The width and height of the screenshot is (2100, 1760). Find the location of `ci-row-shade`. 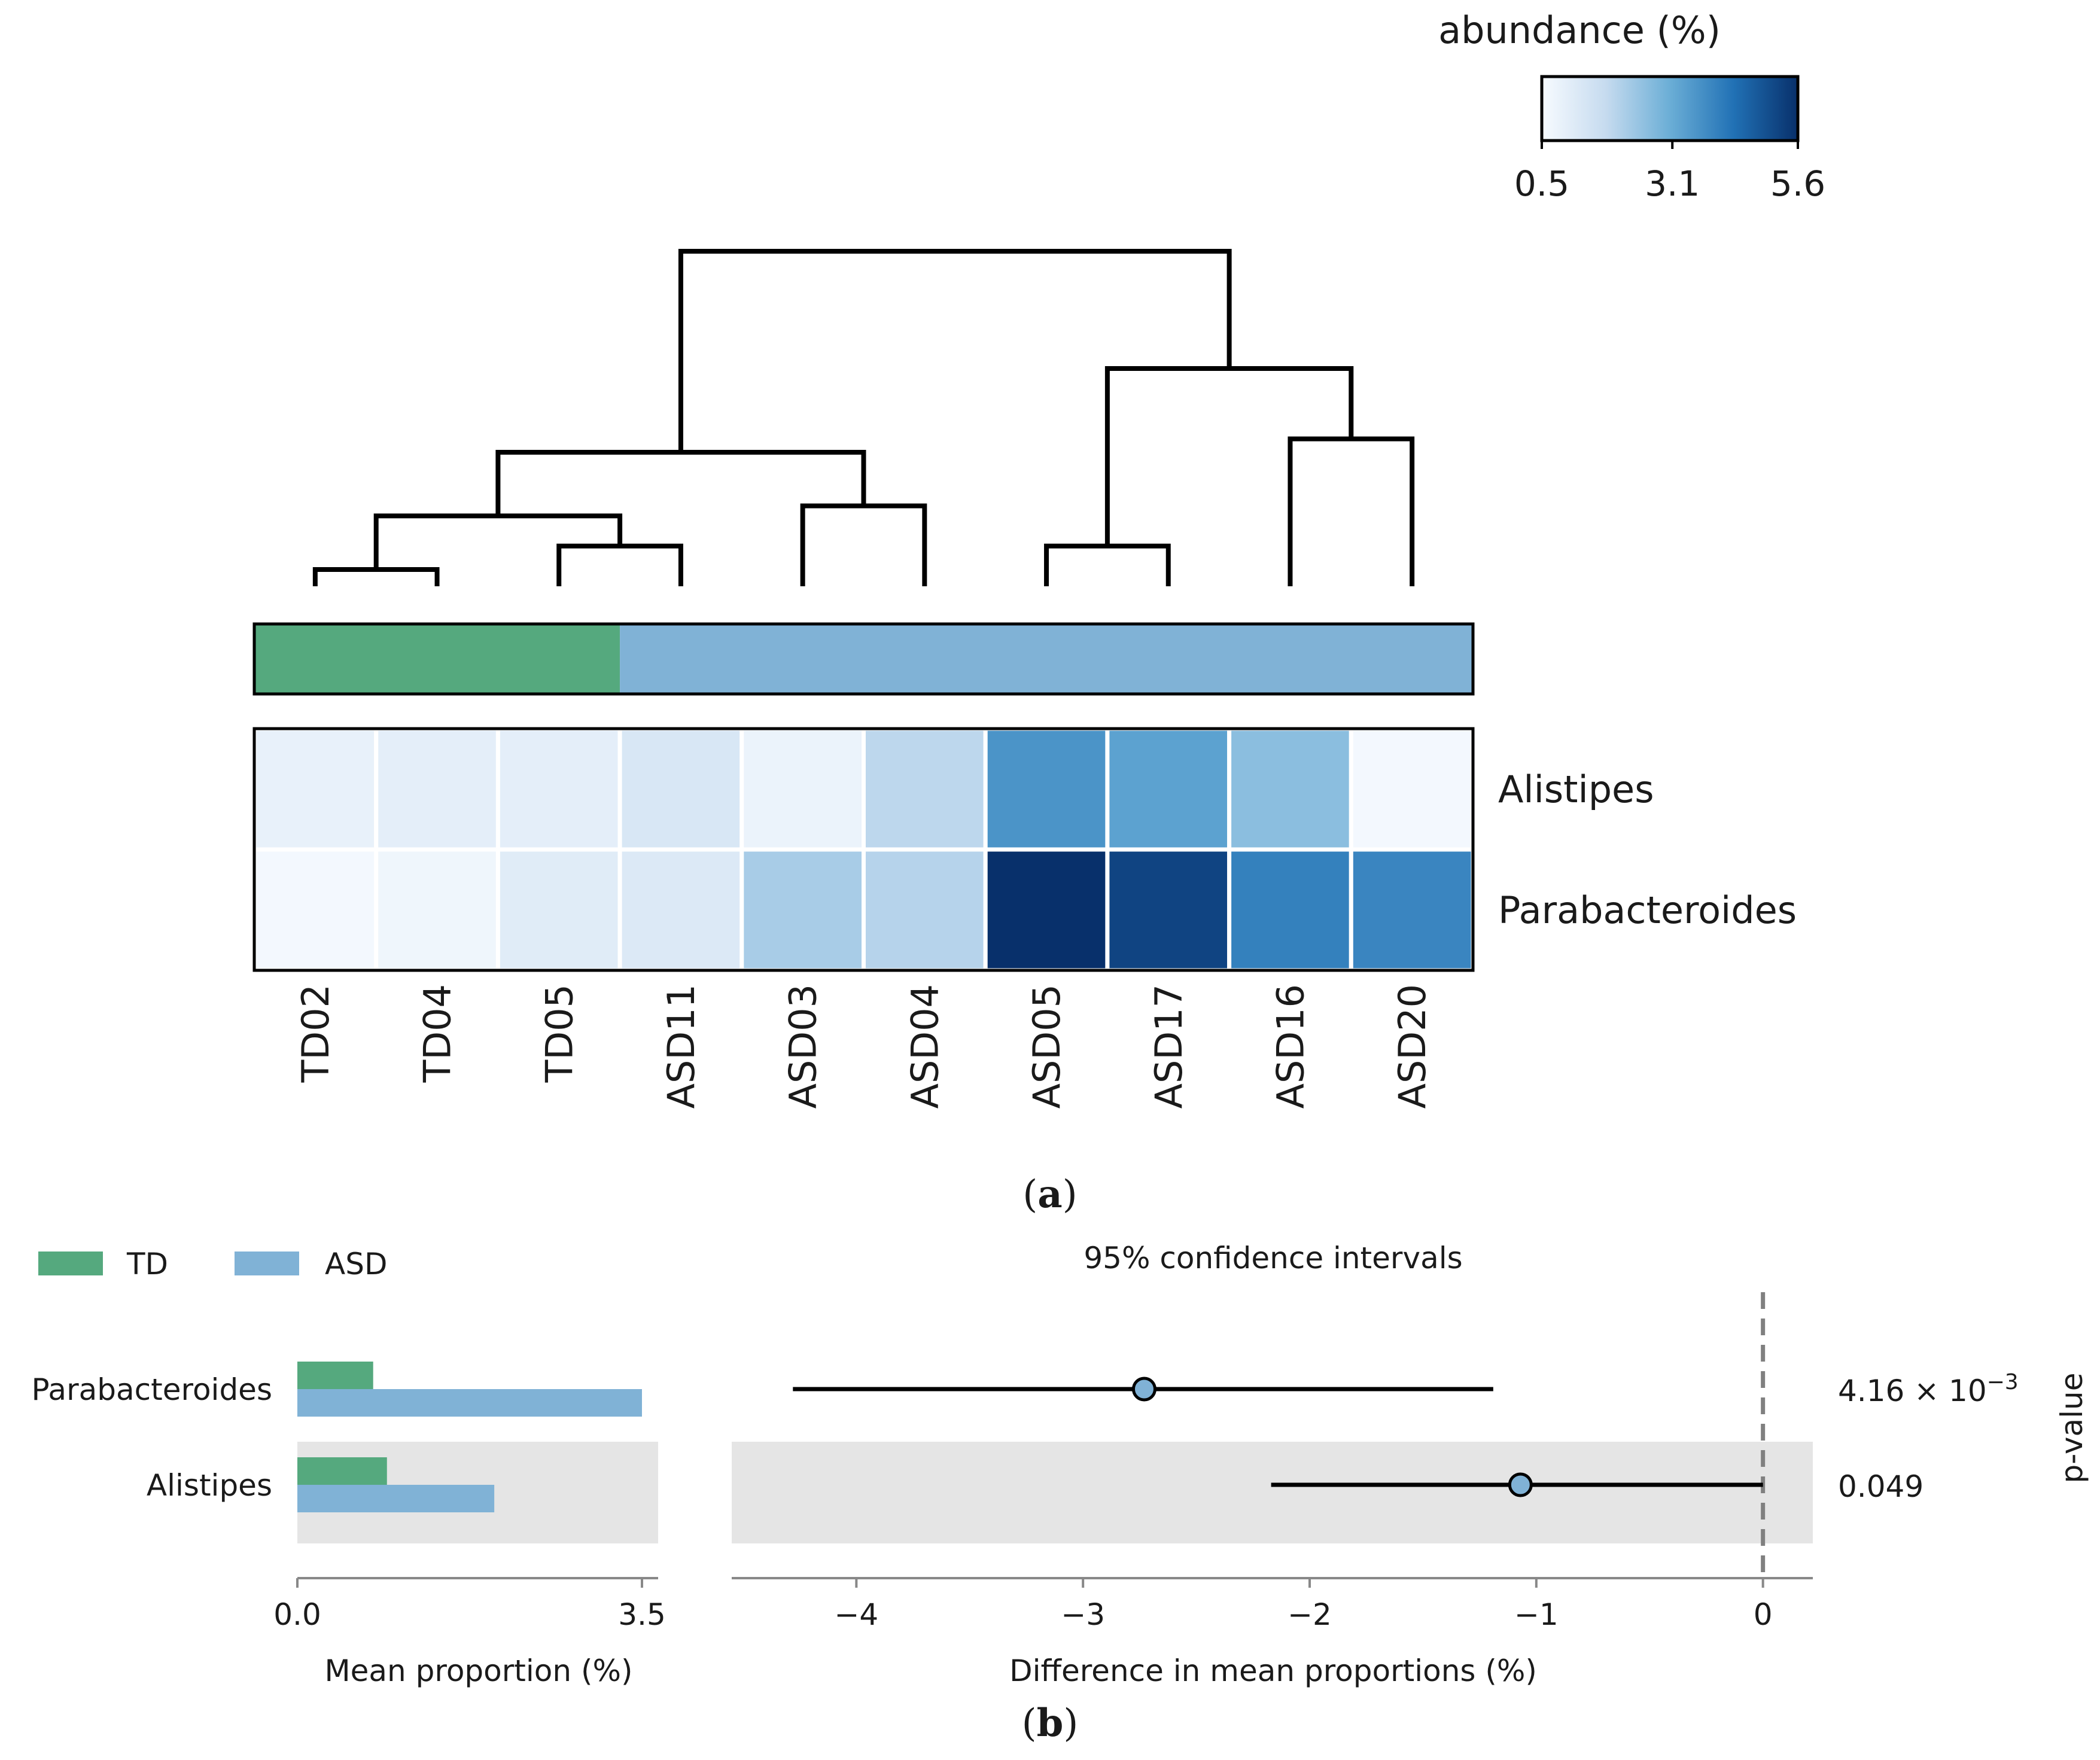

ci-row-shade is located at coordinates (1272, 1492).